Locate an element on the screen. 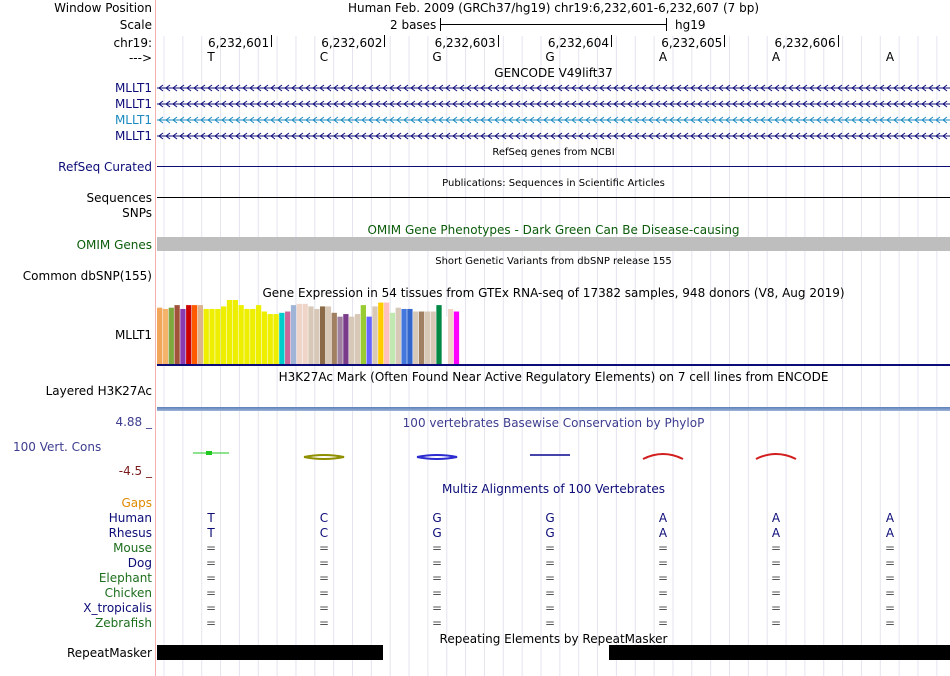  publications-label: Sequences is located at coordinates (119, 198).